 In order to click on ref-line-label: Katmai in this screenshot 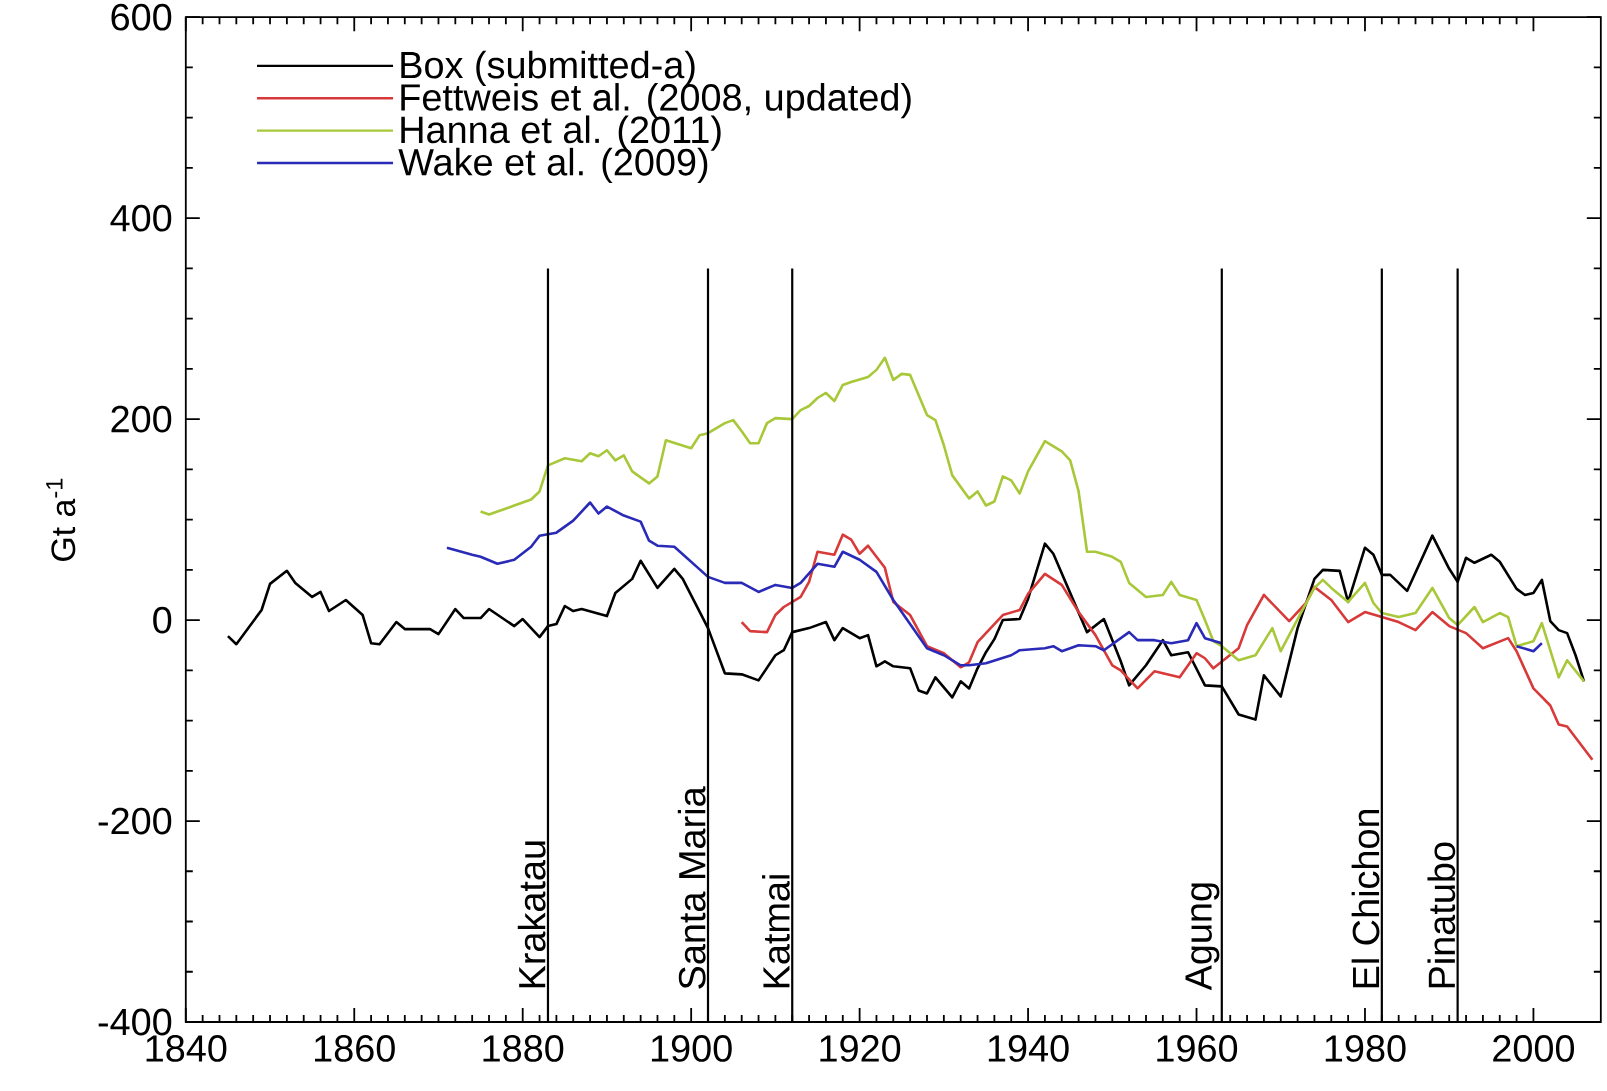, I will do `click(776, 931)`.